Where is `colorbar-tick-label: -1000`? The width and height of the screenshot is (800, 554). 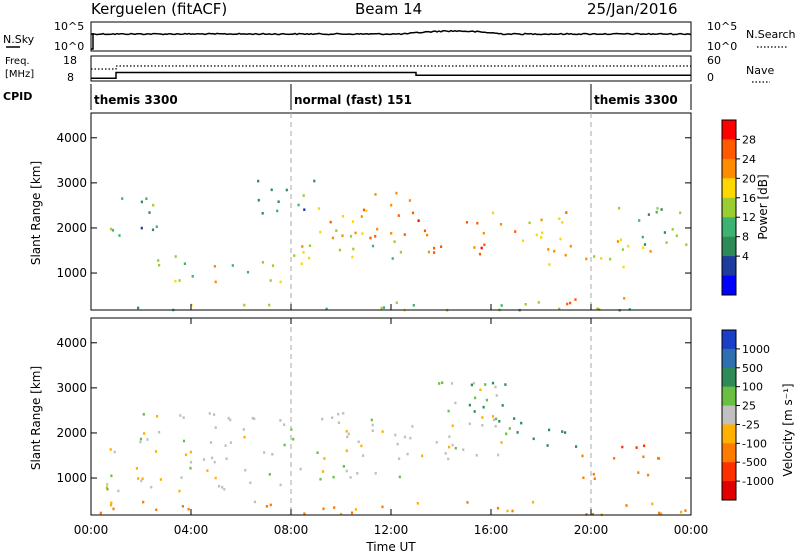 colorbar-tick-label: -1000 is located at coordinates (758, 481).